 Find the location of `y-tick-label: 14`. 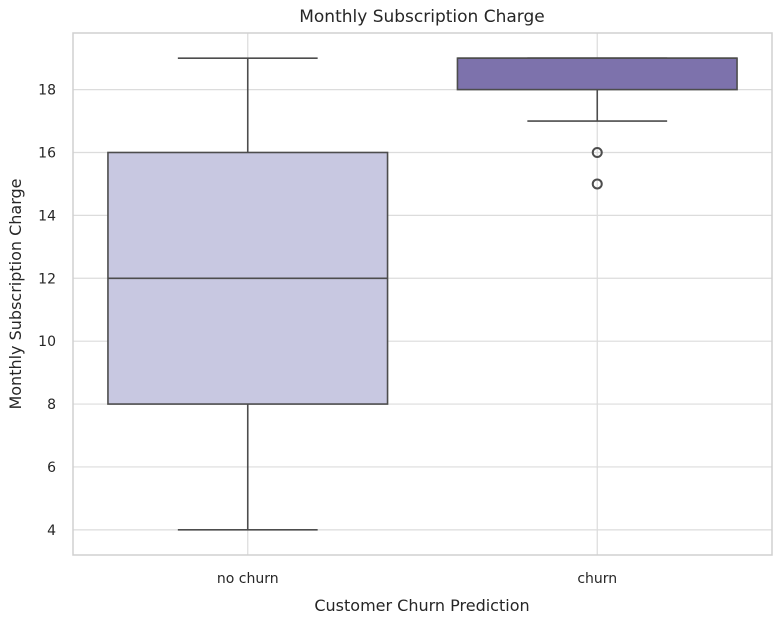

y-tick-label: 14 is located at coordinates (47, 216).